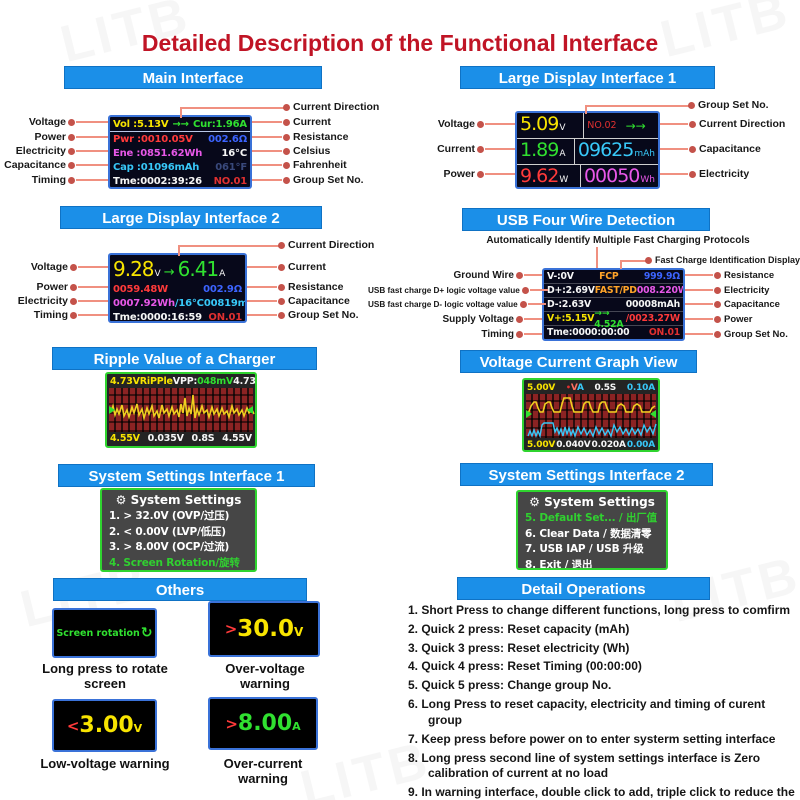  What do you see at coordinates (541, 444) in the screenshot?
I see `voltage-scale-bottom: 5.00V` at bounding box center [541, 444].